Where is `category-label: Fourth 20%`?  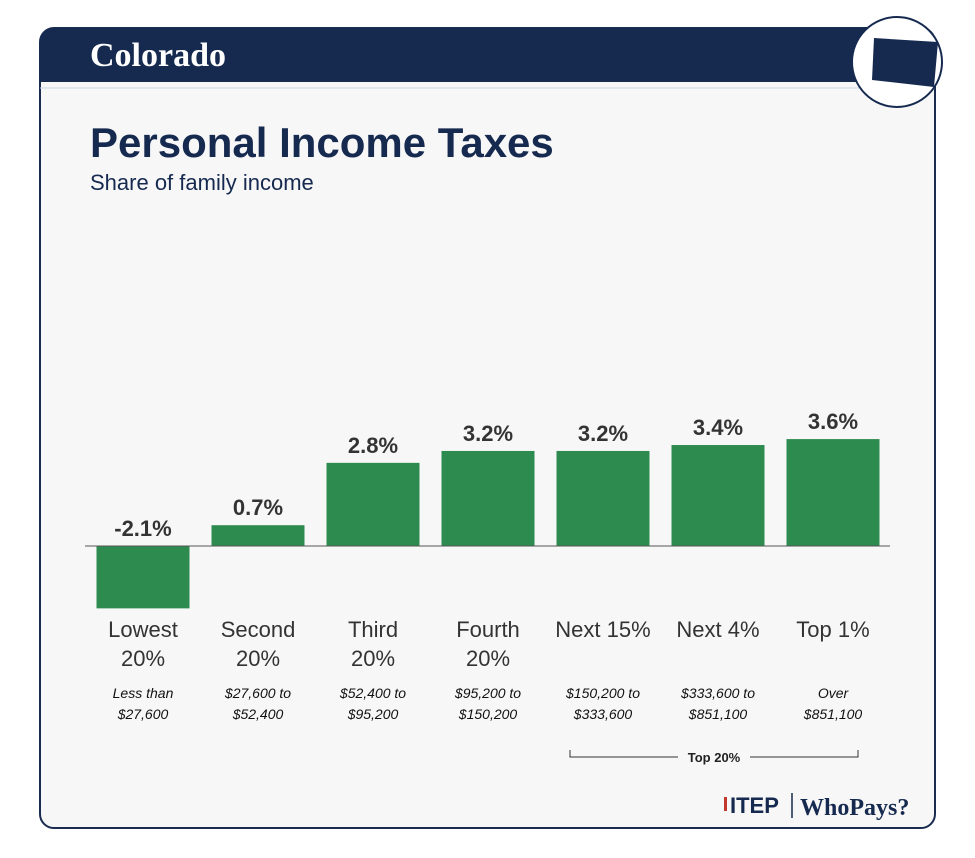 category-label: Fourth 20% is located at coordinates (488, 644).